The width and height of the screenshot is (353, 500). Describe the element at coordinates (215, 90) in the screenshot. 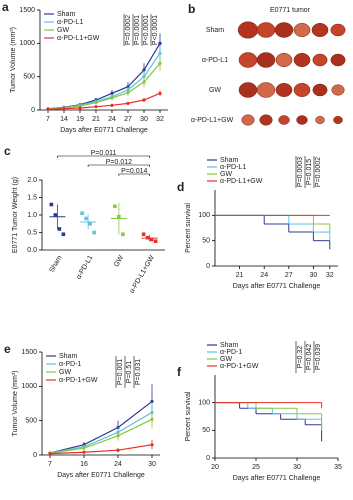

I see `photo-row-label: GW` at that location.